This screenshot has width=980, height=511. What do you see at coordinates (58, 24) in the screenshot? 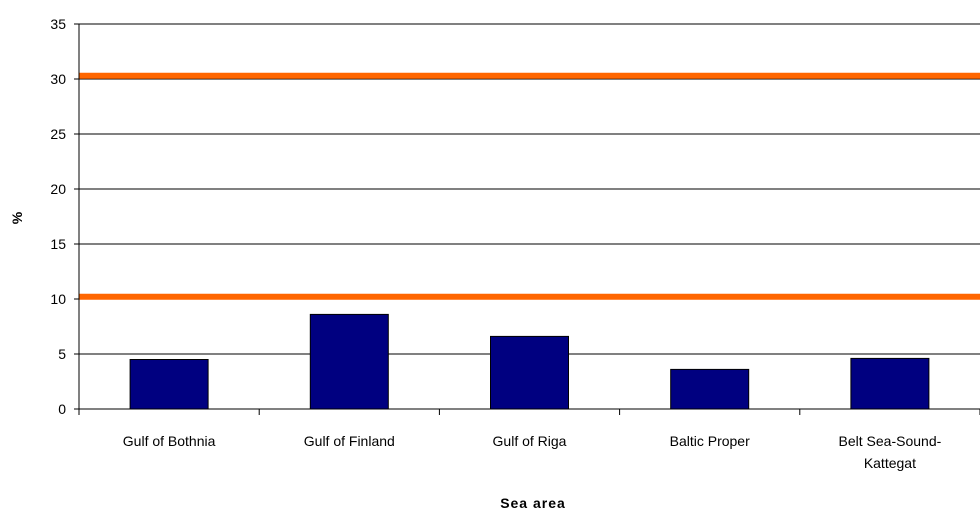
I see `y-tick-label: 35` at bounding box center [58, 24].